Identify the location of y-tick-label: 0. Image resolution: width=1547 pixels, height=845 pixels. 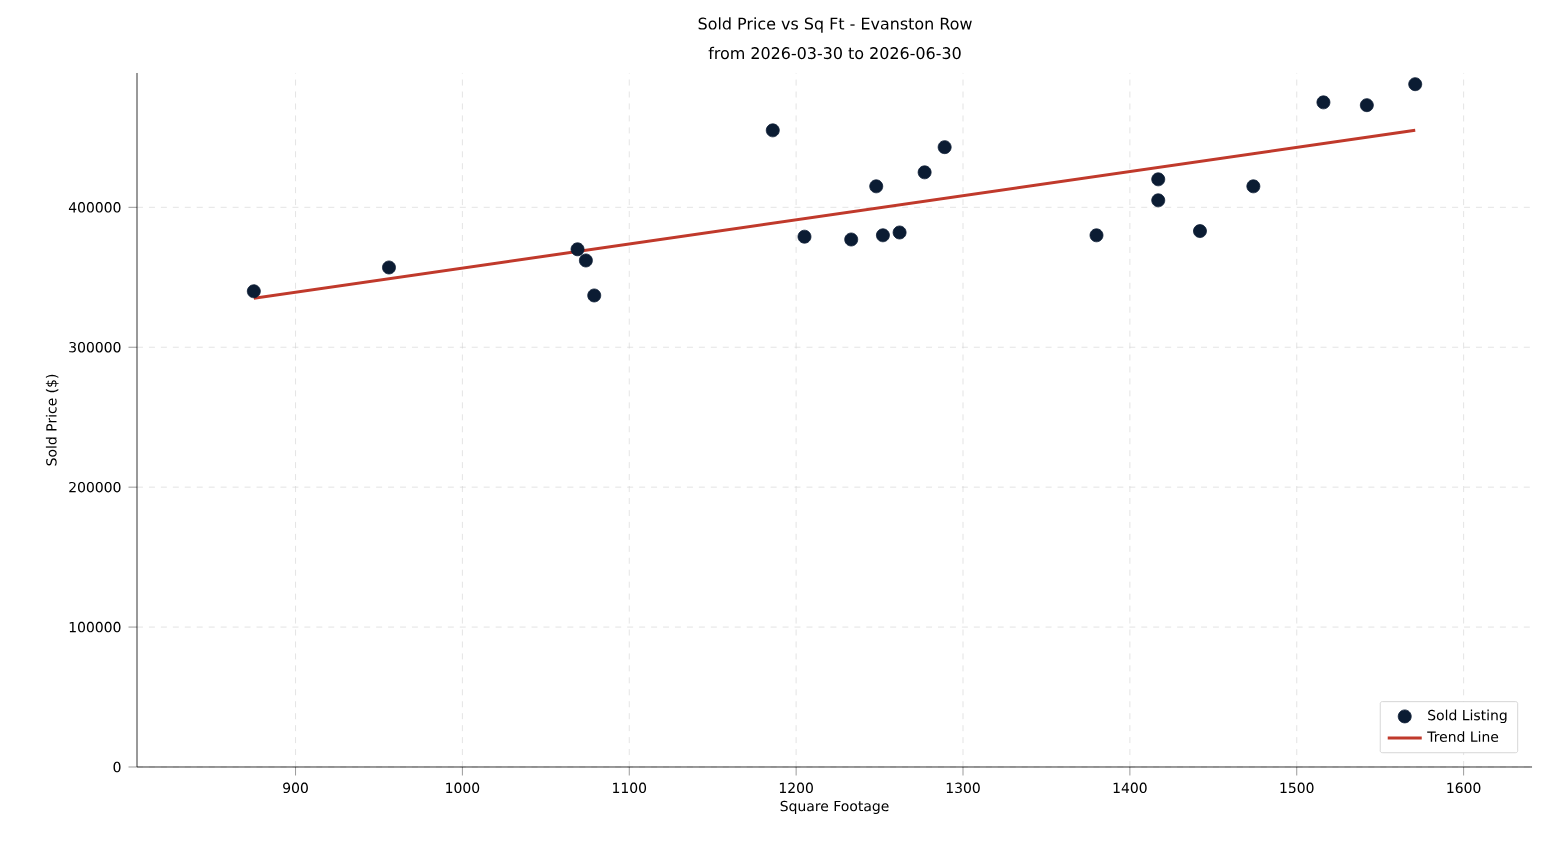
(117, 767).